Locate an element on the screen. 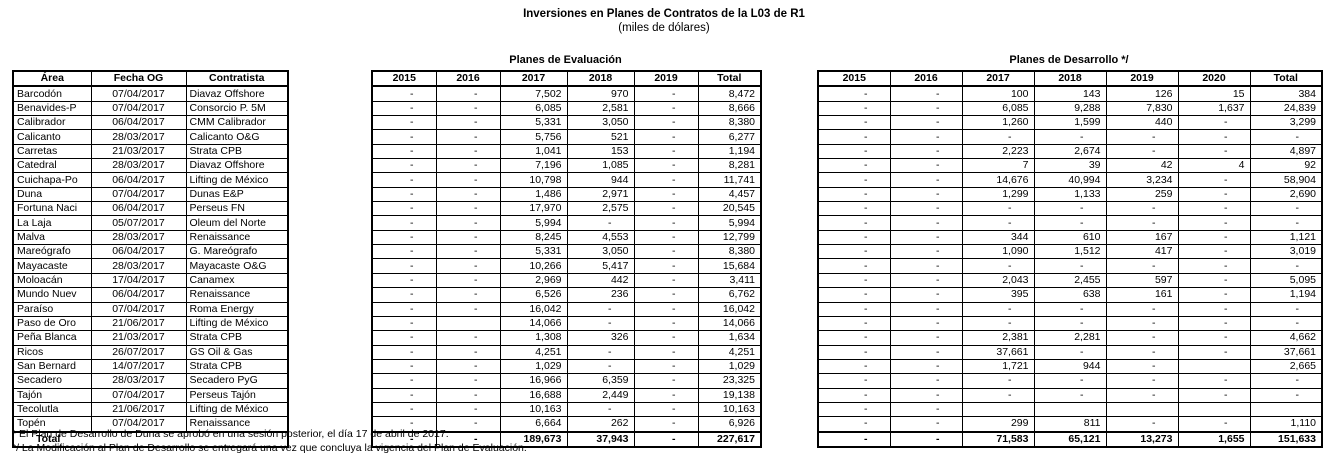 The width and height of the screenshot is (1328, 454). total-value-cell: 151,633 is located at coordinates (1286, 439).